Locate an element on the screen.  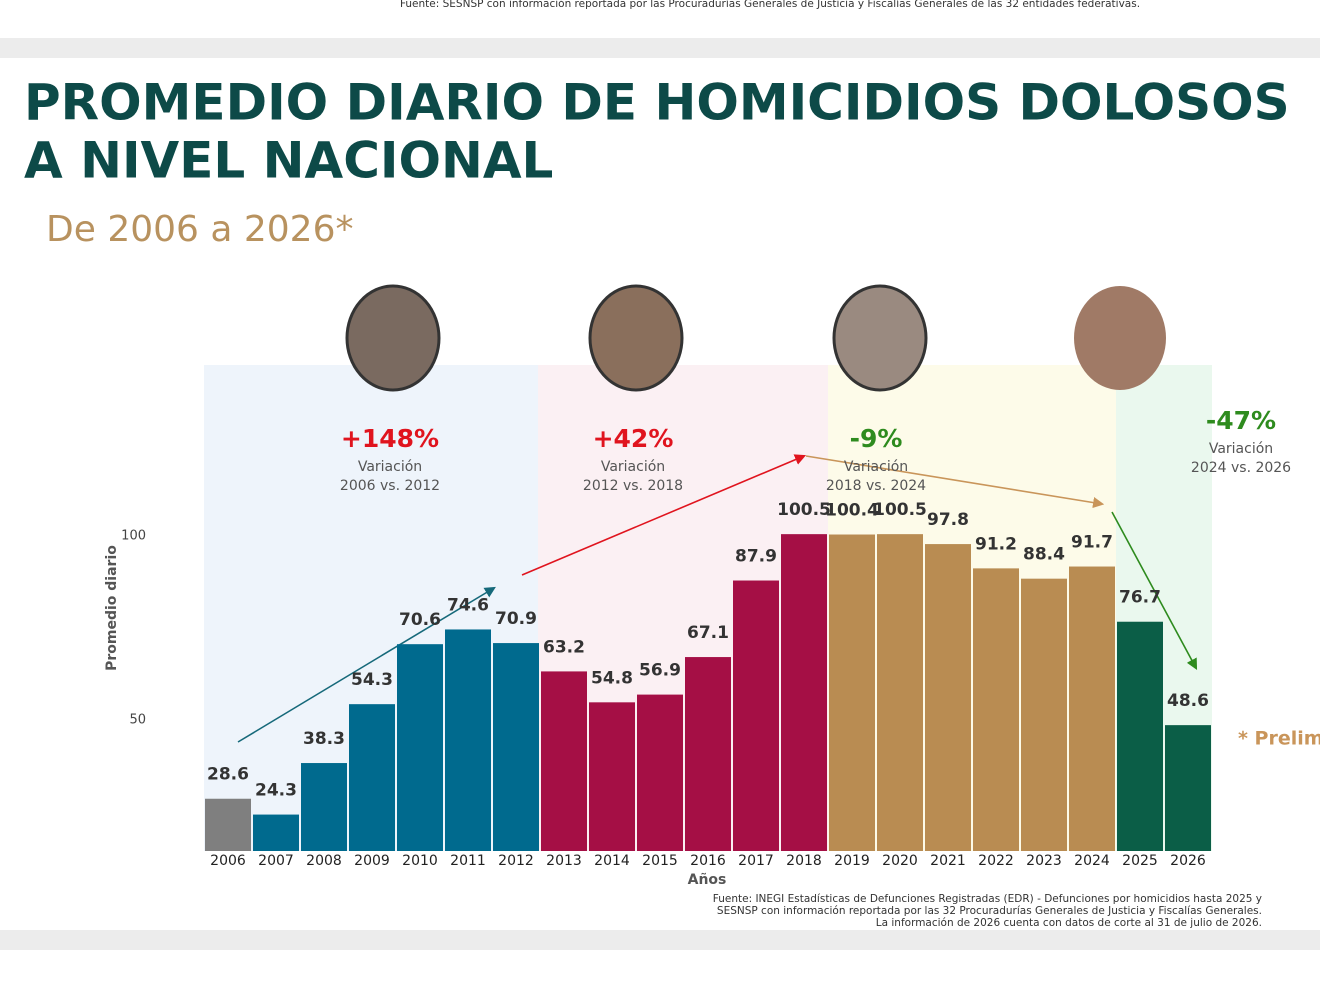
value-label: 88.4 is located at coordinates (1044, 555).